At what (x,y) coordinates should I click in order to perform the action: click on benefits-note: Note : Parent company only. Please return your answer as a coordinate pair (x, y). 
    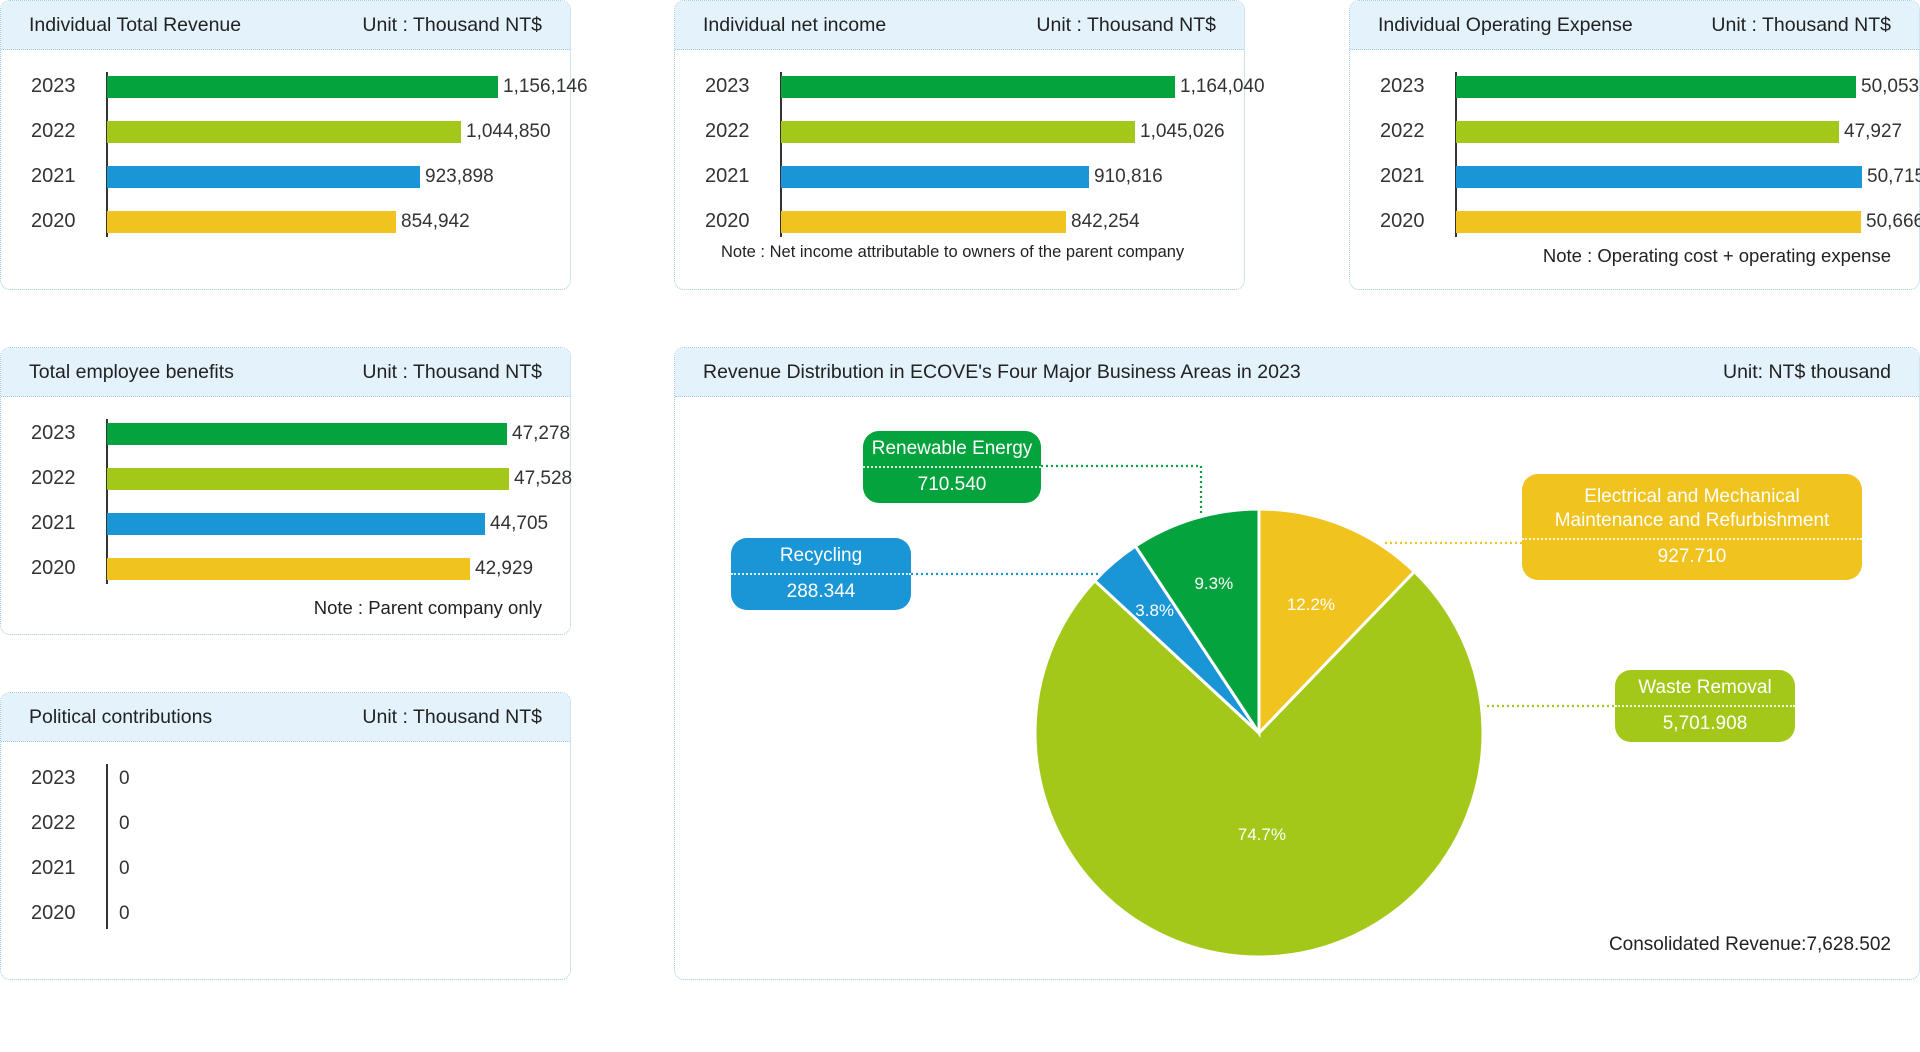
    Looking at the image, I should click on (427, 607).